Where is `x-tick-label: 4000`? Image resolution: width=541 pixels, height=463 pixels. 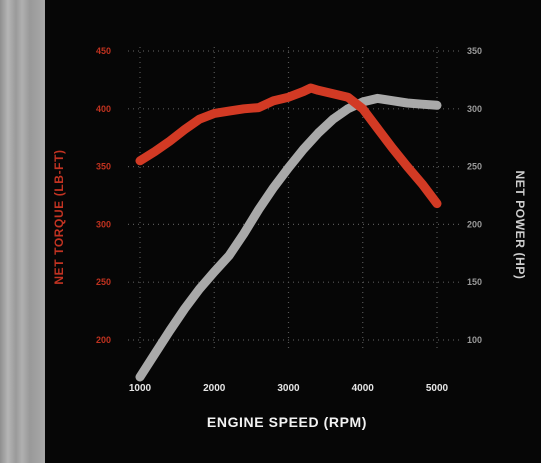
x-tick-label: 4000 is located at coordinates (363, 388).